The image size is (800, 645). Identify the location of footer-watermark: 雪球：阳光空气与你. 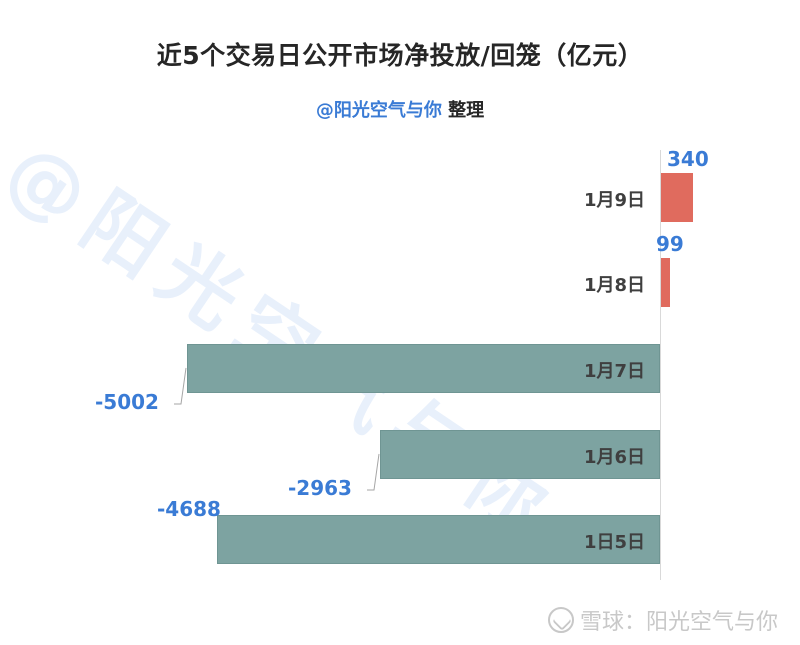
(662, 620).